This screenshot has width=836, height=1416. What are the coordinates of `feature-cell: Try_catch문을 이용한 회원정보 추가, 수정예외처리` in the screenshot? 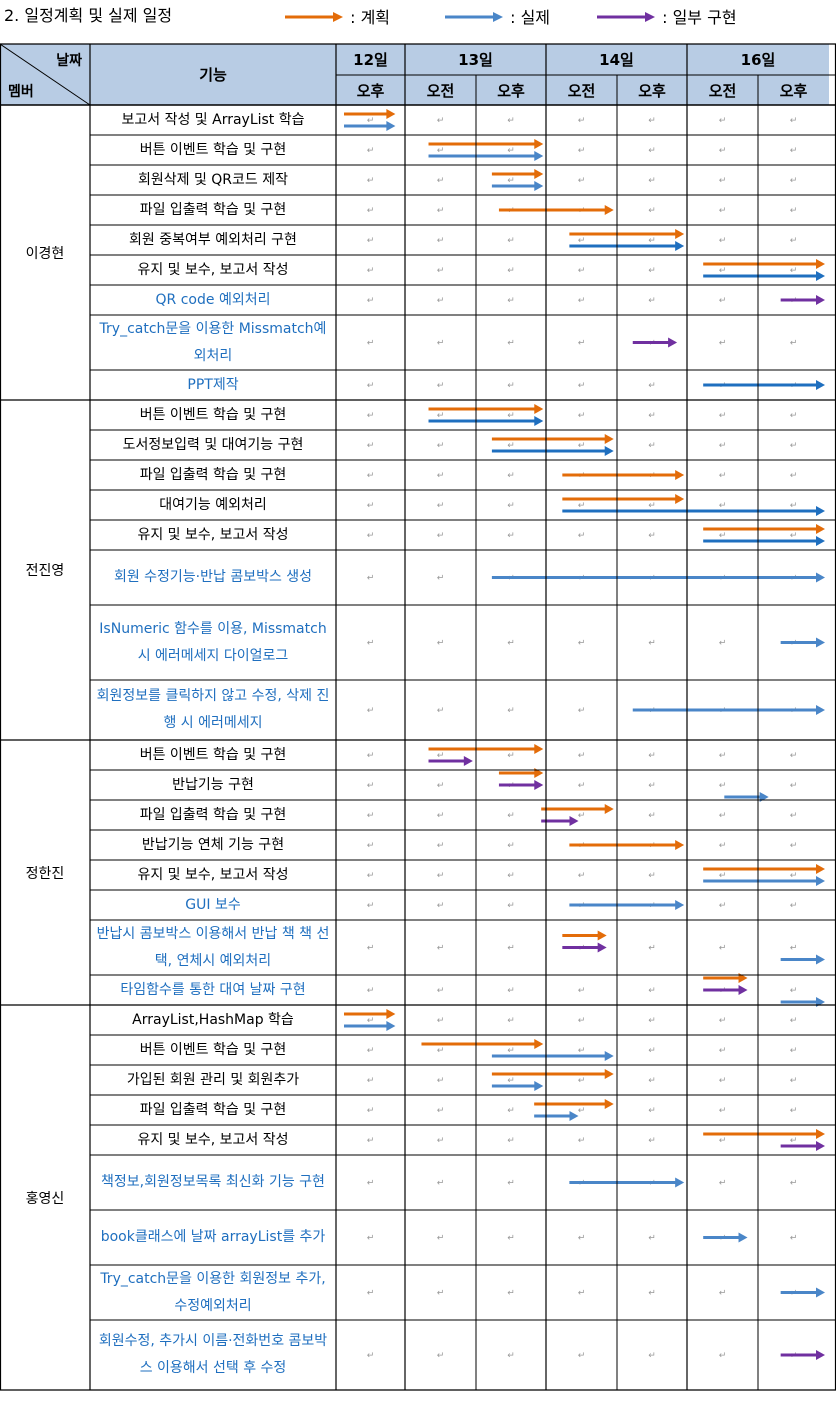 It's located at (213, 1292).